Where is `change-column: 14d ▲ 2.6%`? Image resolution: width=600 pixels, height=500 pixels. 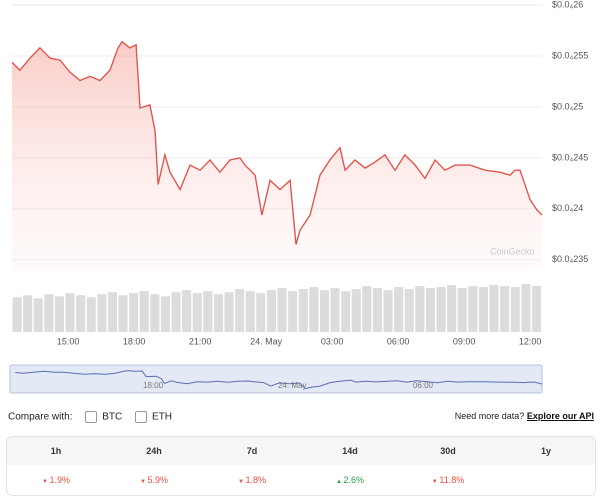 change-column: 14d ▲ 2.6% is located at coordinates (350, 466).